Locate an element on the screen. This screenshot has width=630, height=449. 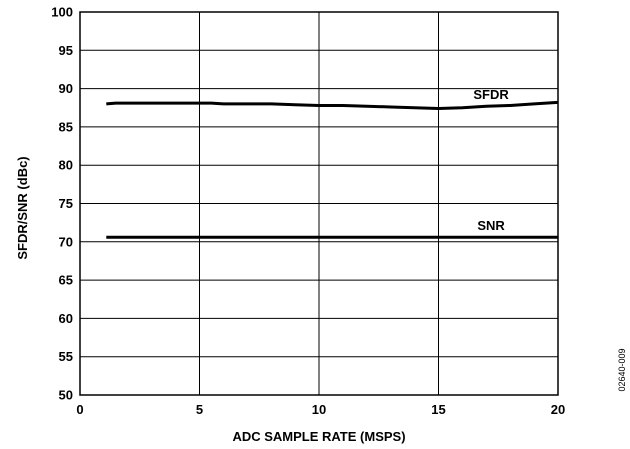
x-axis-title: ADC SAMPLE RATE (MSPS) is located at coordinates (318, 436).